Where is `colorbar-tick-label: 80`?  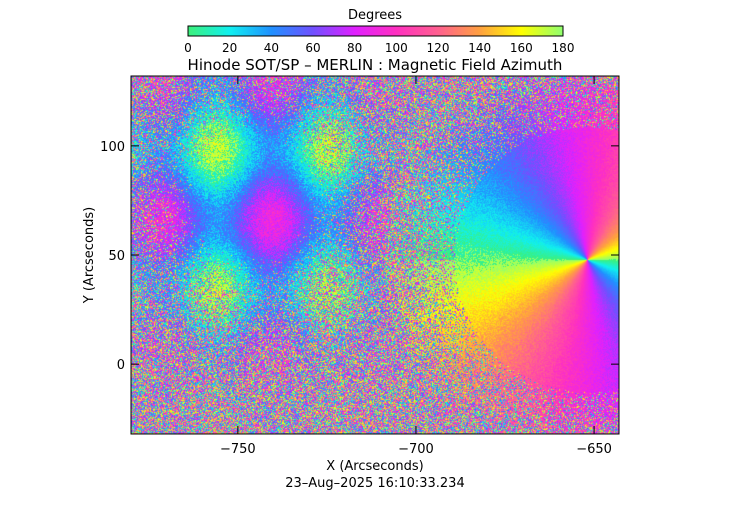
colorbar-tick-label: 80 is located at coordinates (354, 48).